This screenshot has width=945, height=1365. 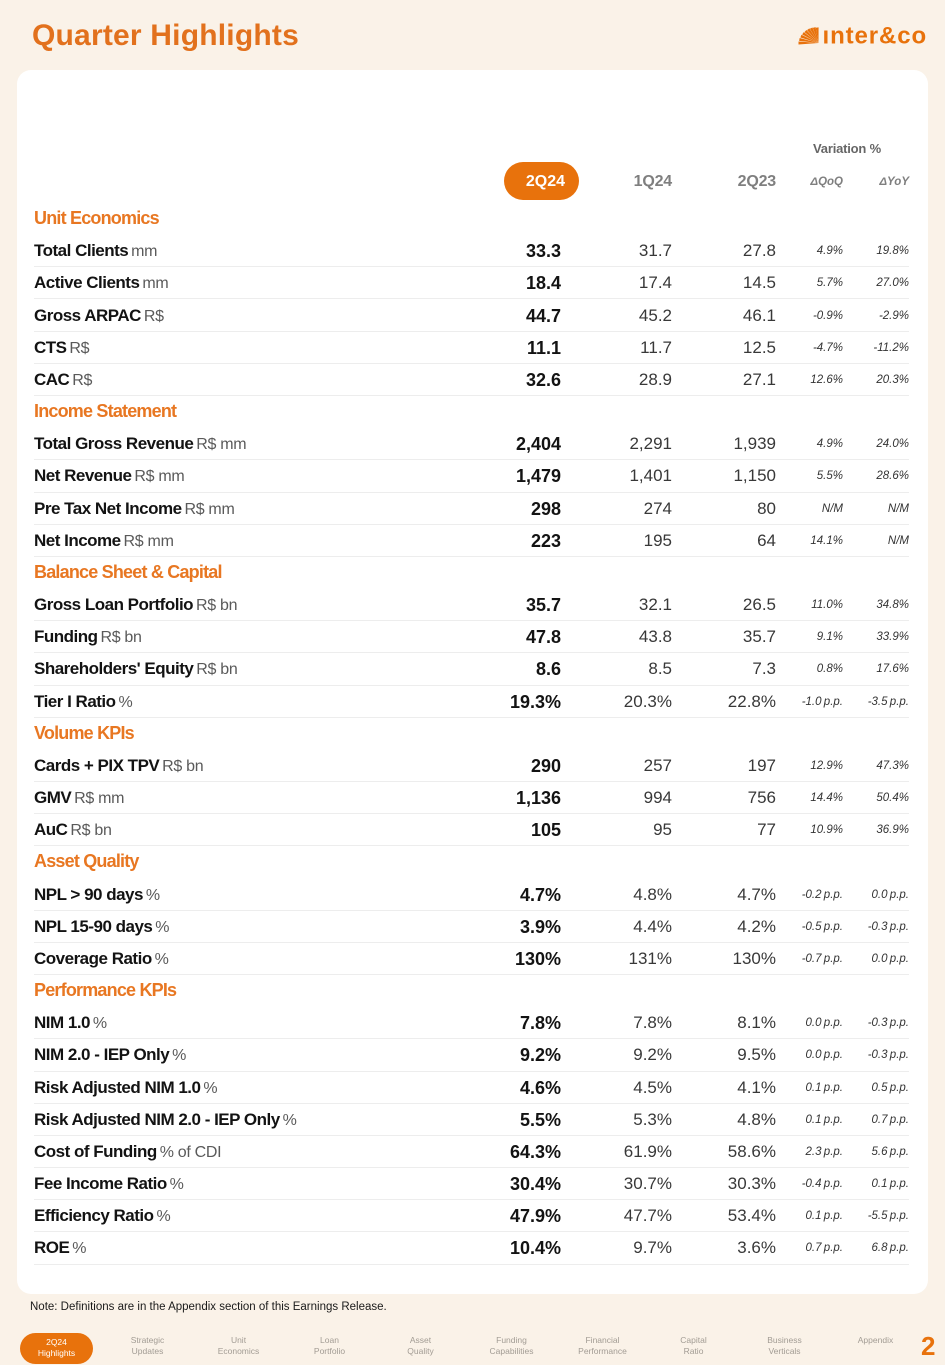 What do you see at coordinates (875, 36) in the screenshot?
I see `svg-text: ınter&co` at bounding box center [875, 36].